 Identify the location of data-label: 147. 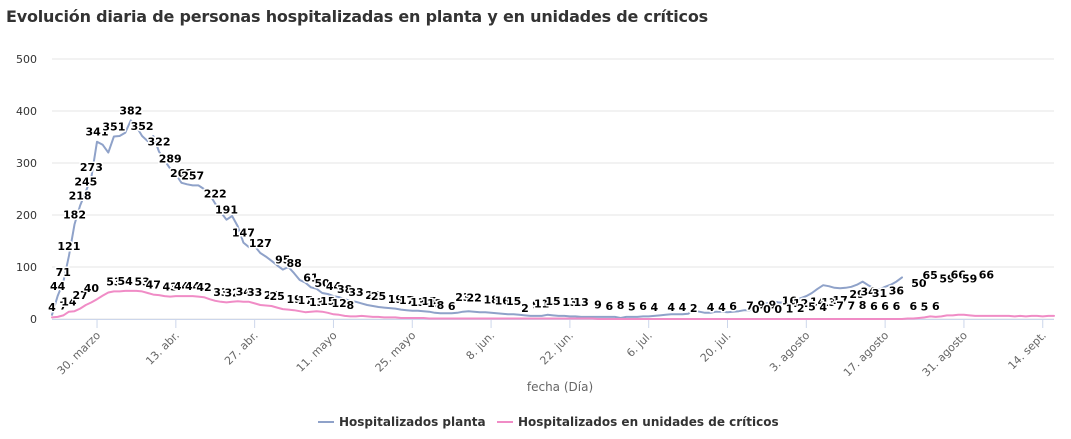
(243, 233).